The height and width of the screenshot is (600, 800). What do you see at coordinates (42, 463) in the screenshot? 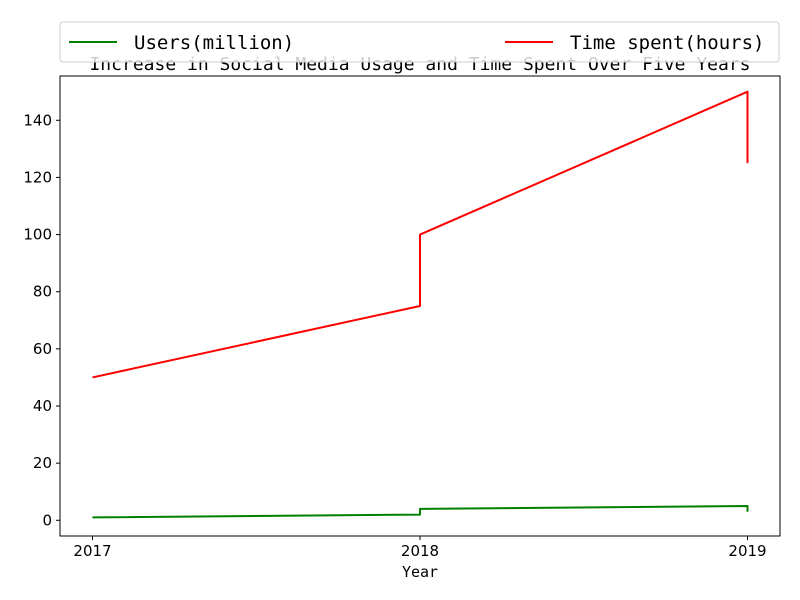
I see `y-tick-label: 20` at bounding box center [42, 463].